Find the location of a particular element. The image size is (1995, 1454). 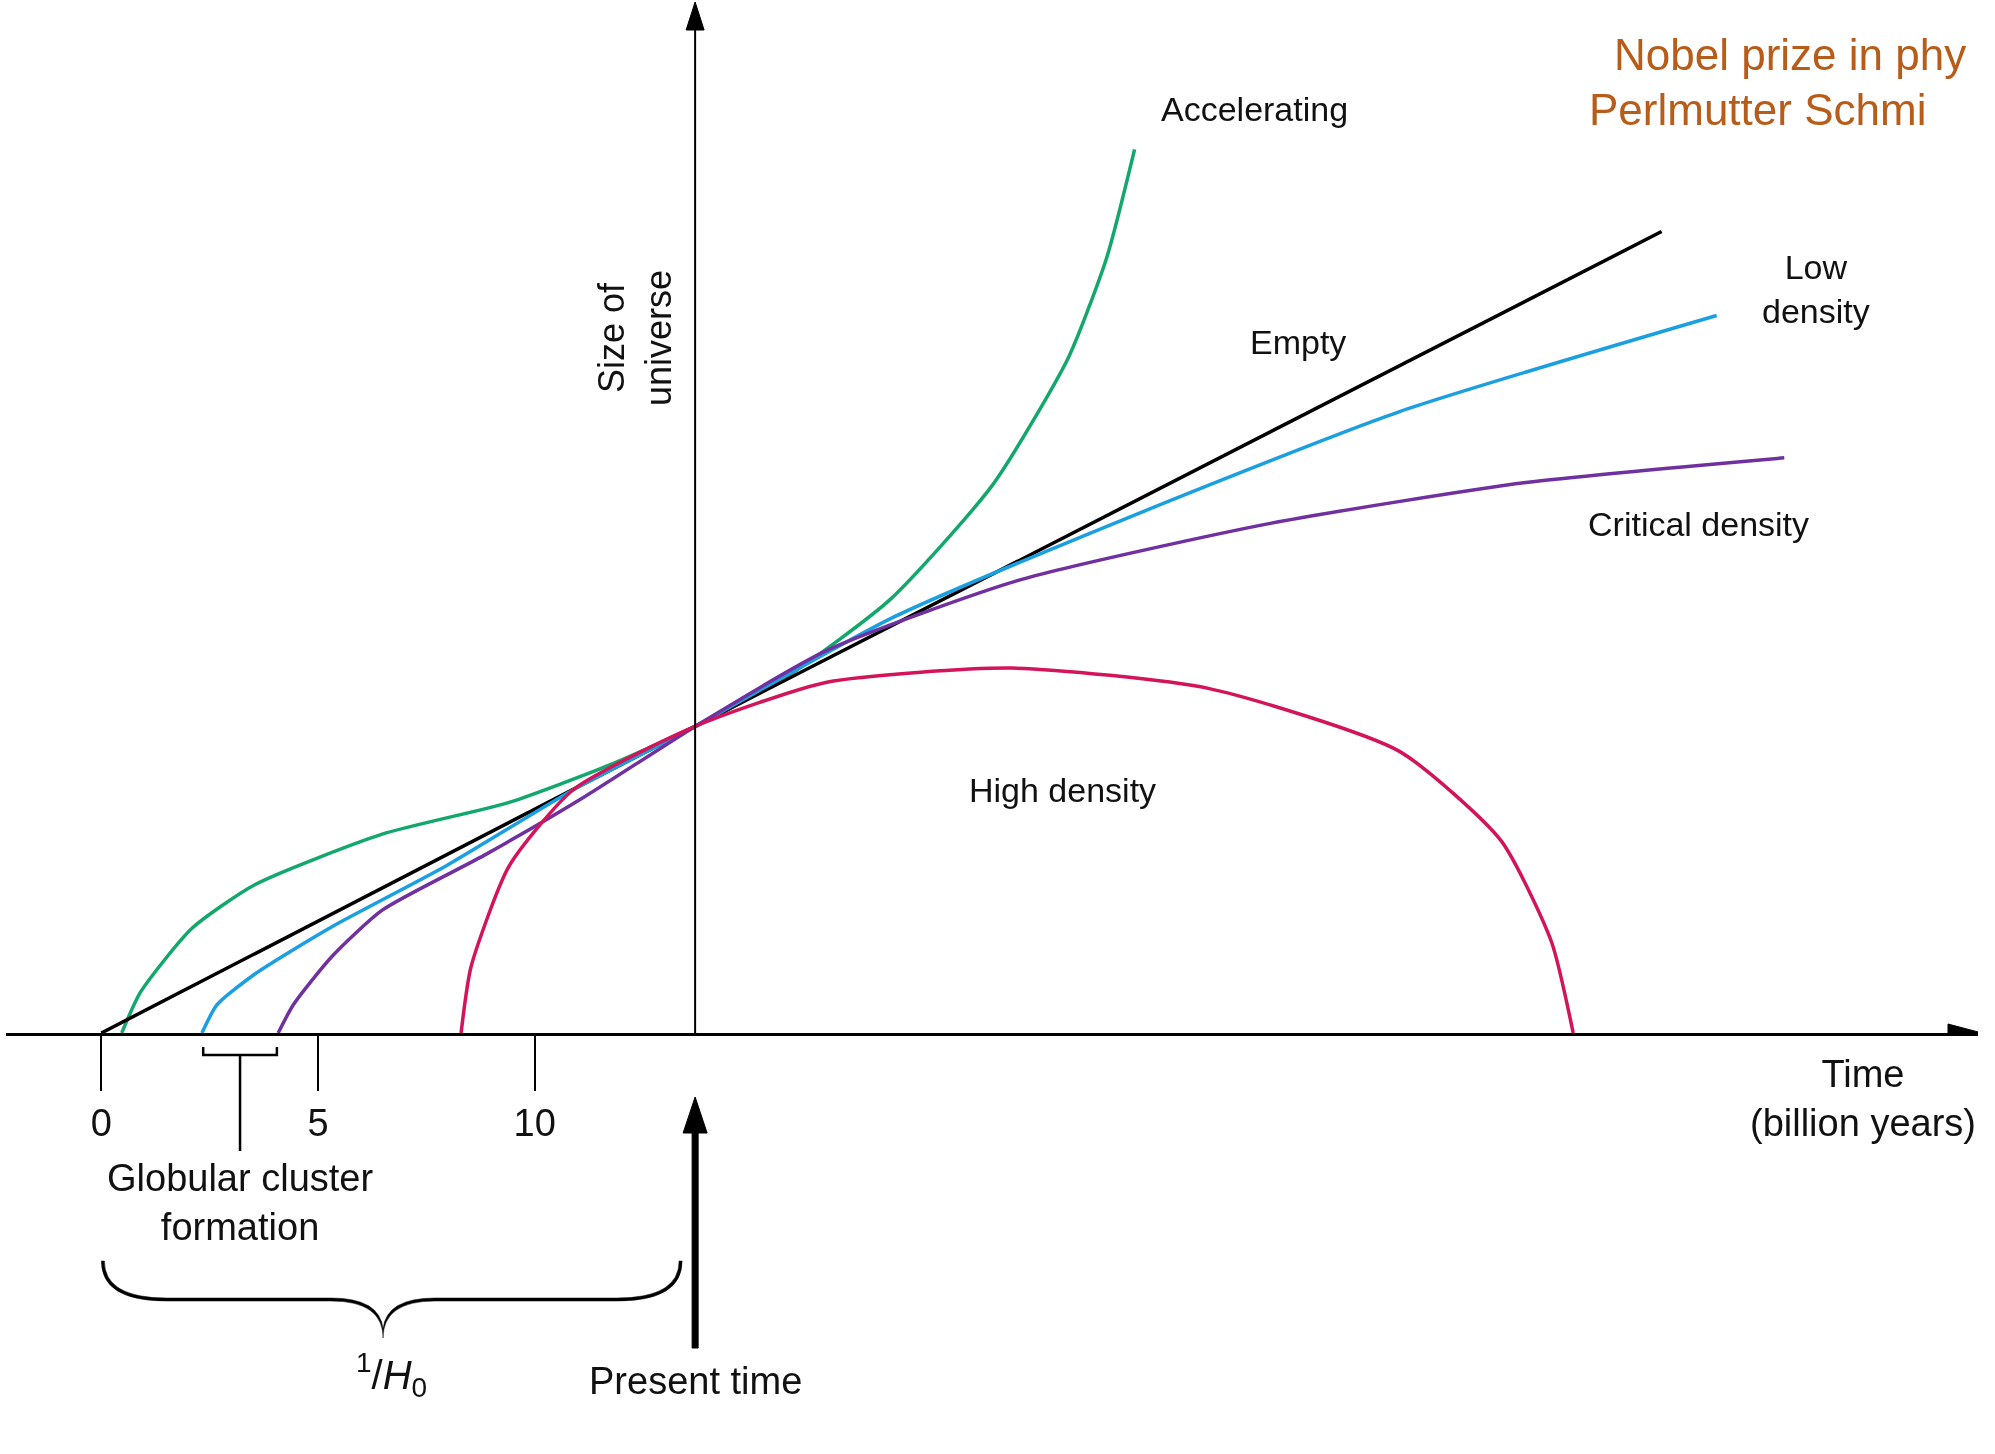

text: Nobel prize in phy is located at coordinates (1790, 54).